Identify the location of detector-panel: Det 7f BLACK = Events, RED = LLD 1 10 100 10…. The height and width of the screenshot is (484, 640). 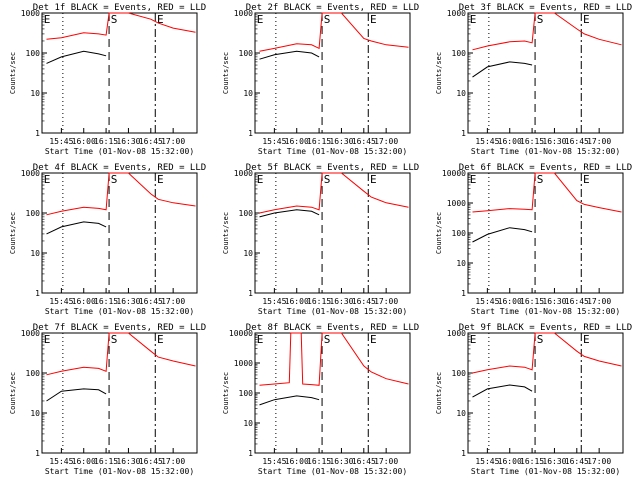
(107, 399).